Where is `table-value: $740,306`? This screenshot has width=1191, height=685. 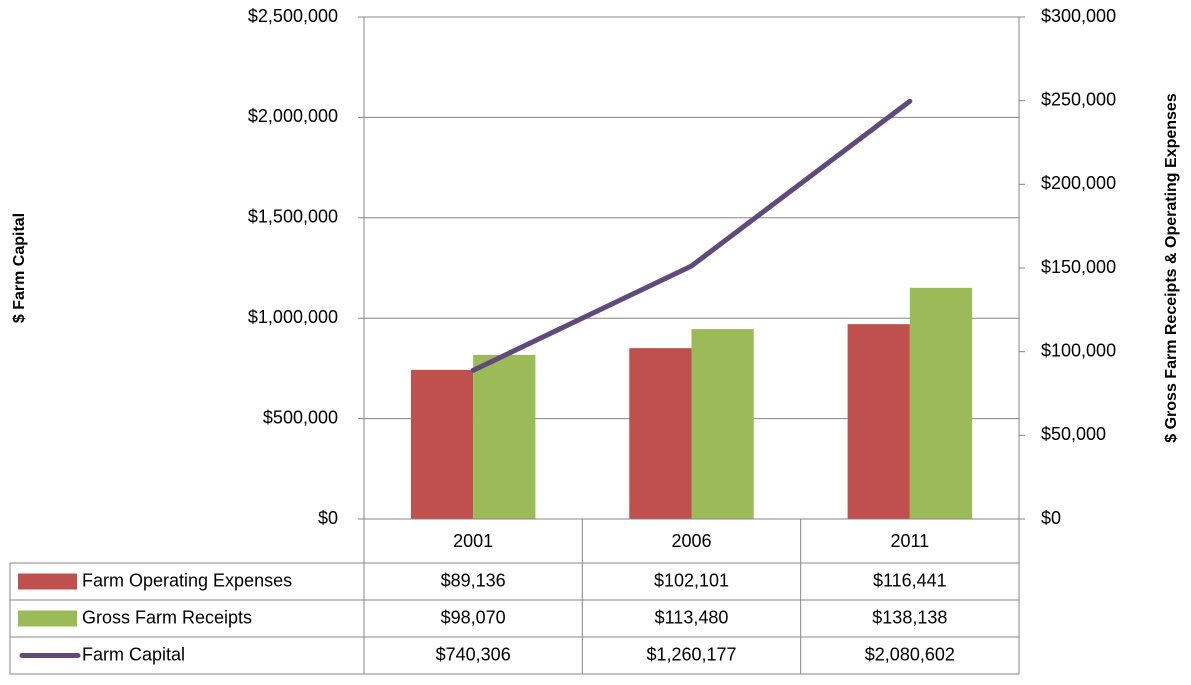
table-value: $740,306 is located at coordinates (473, 654).